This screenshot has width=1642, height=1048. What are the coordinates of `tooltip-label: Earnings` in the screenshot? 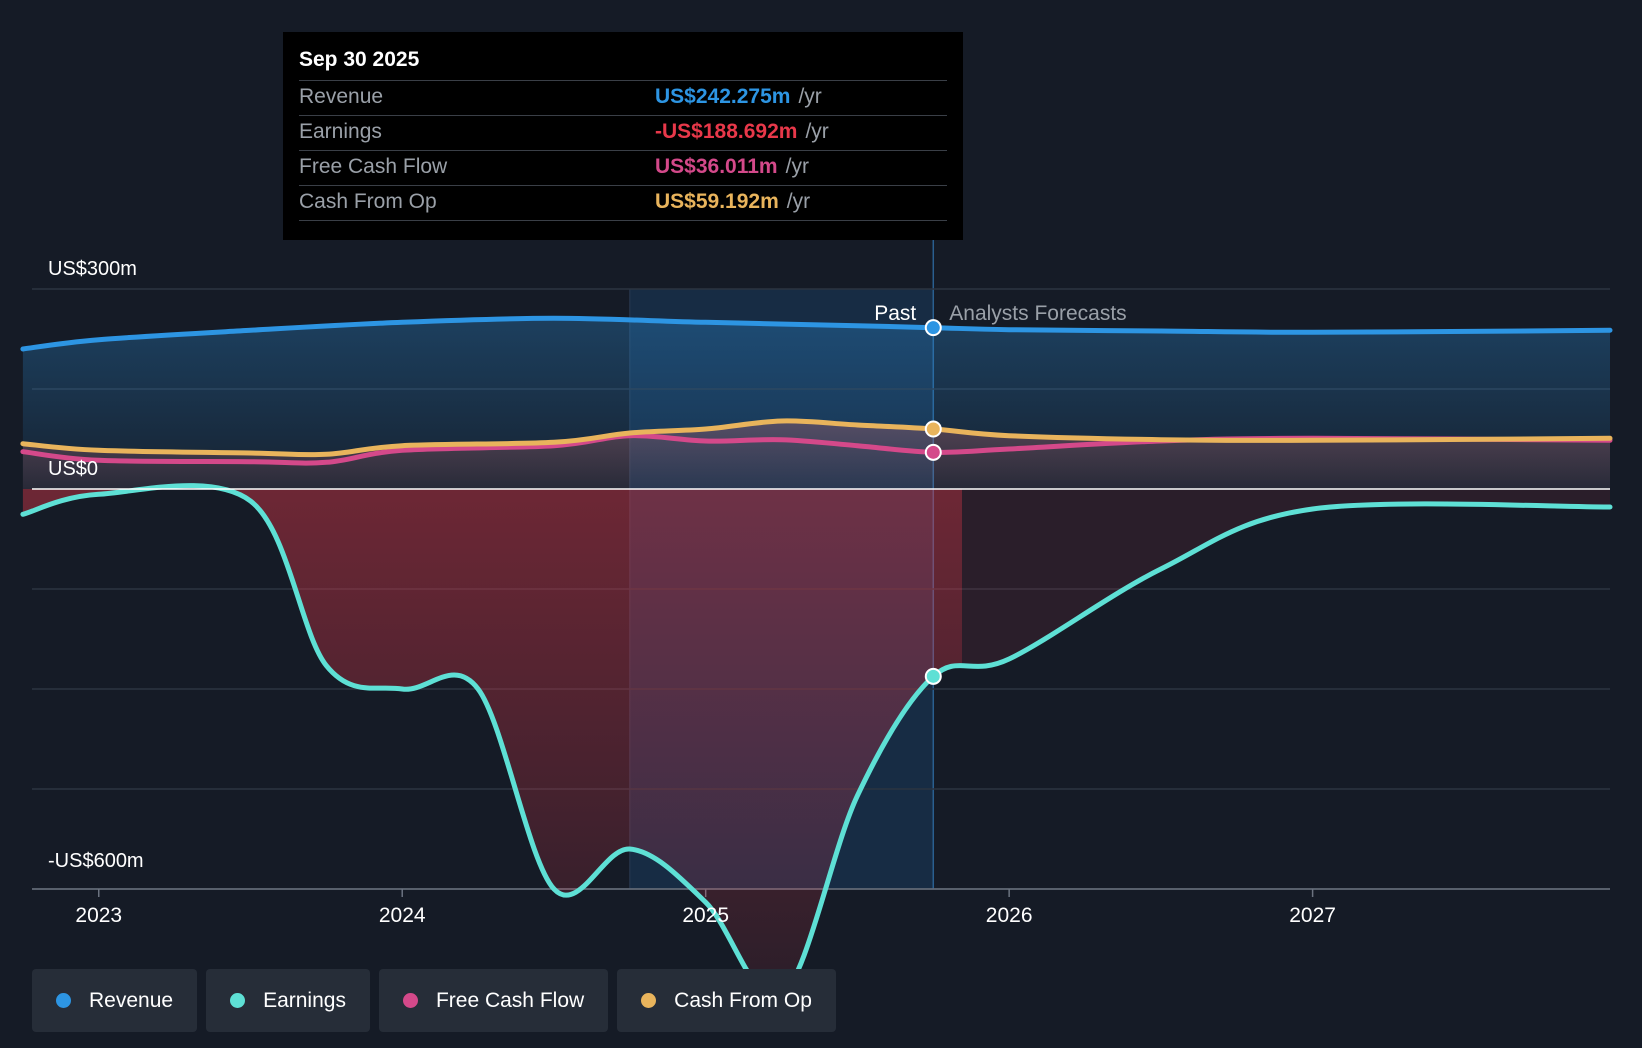 It's located at (340, 131).